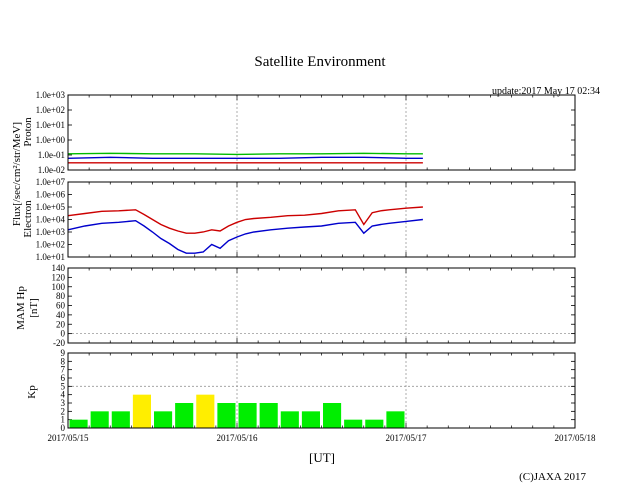 The image size is (640, 501). I want to click on mam-ytick-label: 80, so click(61, 296).